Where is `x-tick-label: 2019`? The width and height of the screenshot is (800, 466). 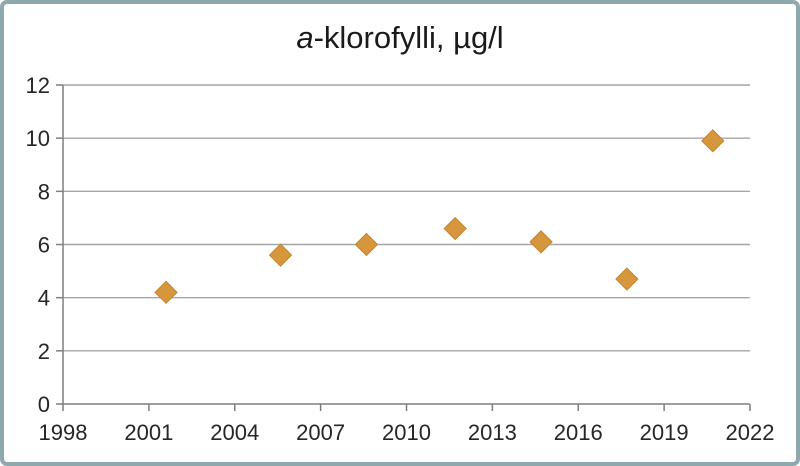
x-tick-label: 2019 is located at coordinates (664, 432).